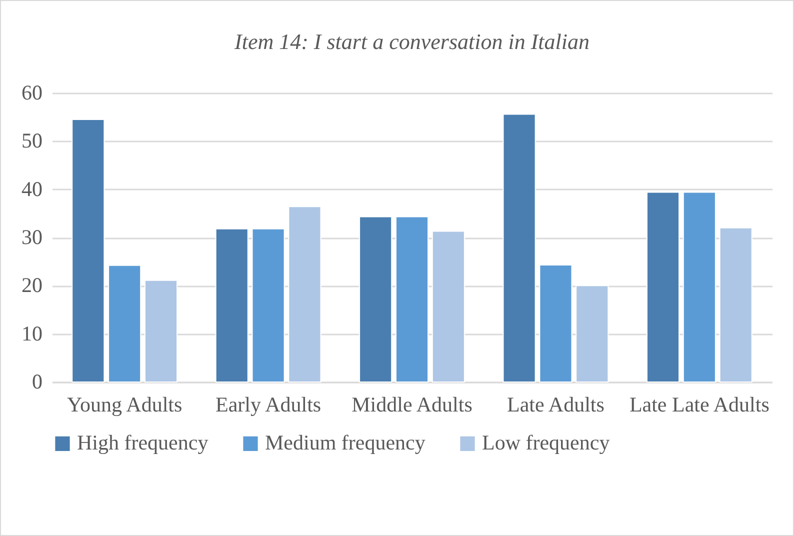  Describe the element at coordinates (699, 404) in the screenshot. I see `x-tick-label: Late Late Adults` at that location.